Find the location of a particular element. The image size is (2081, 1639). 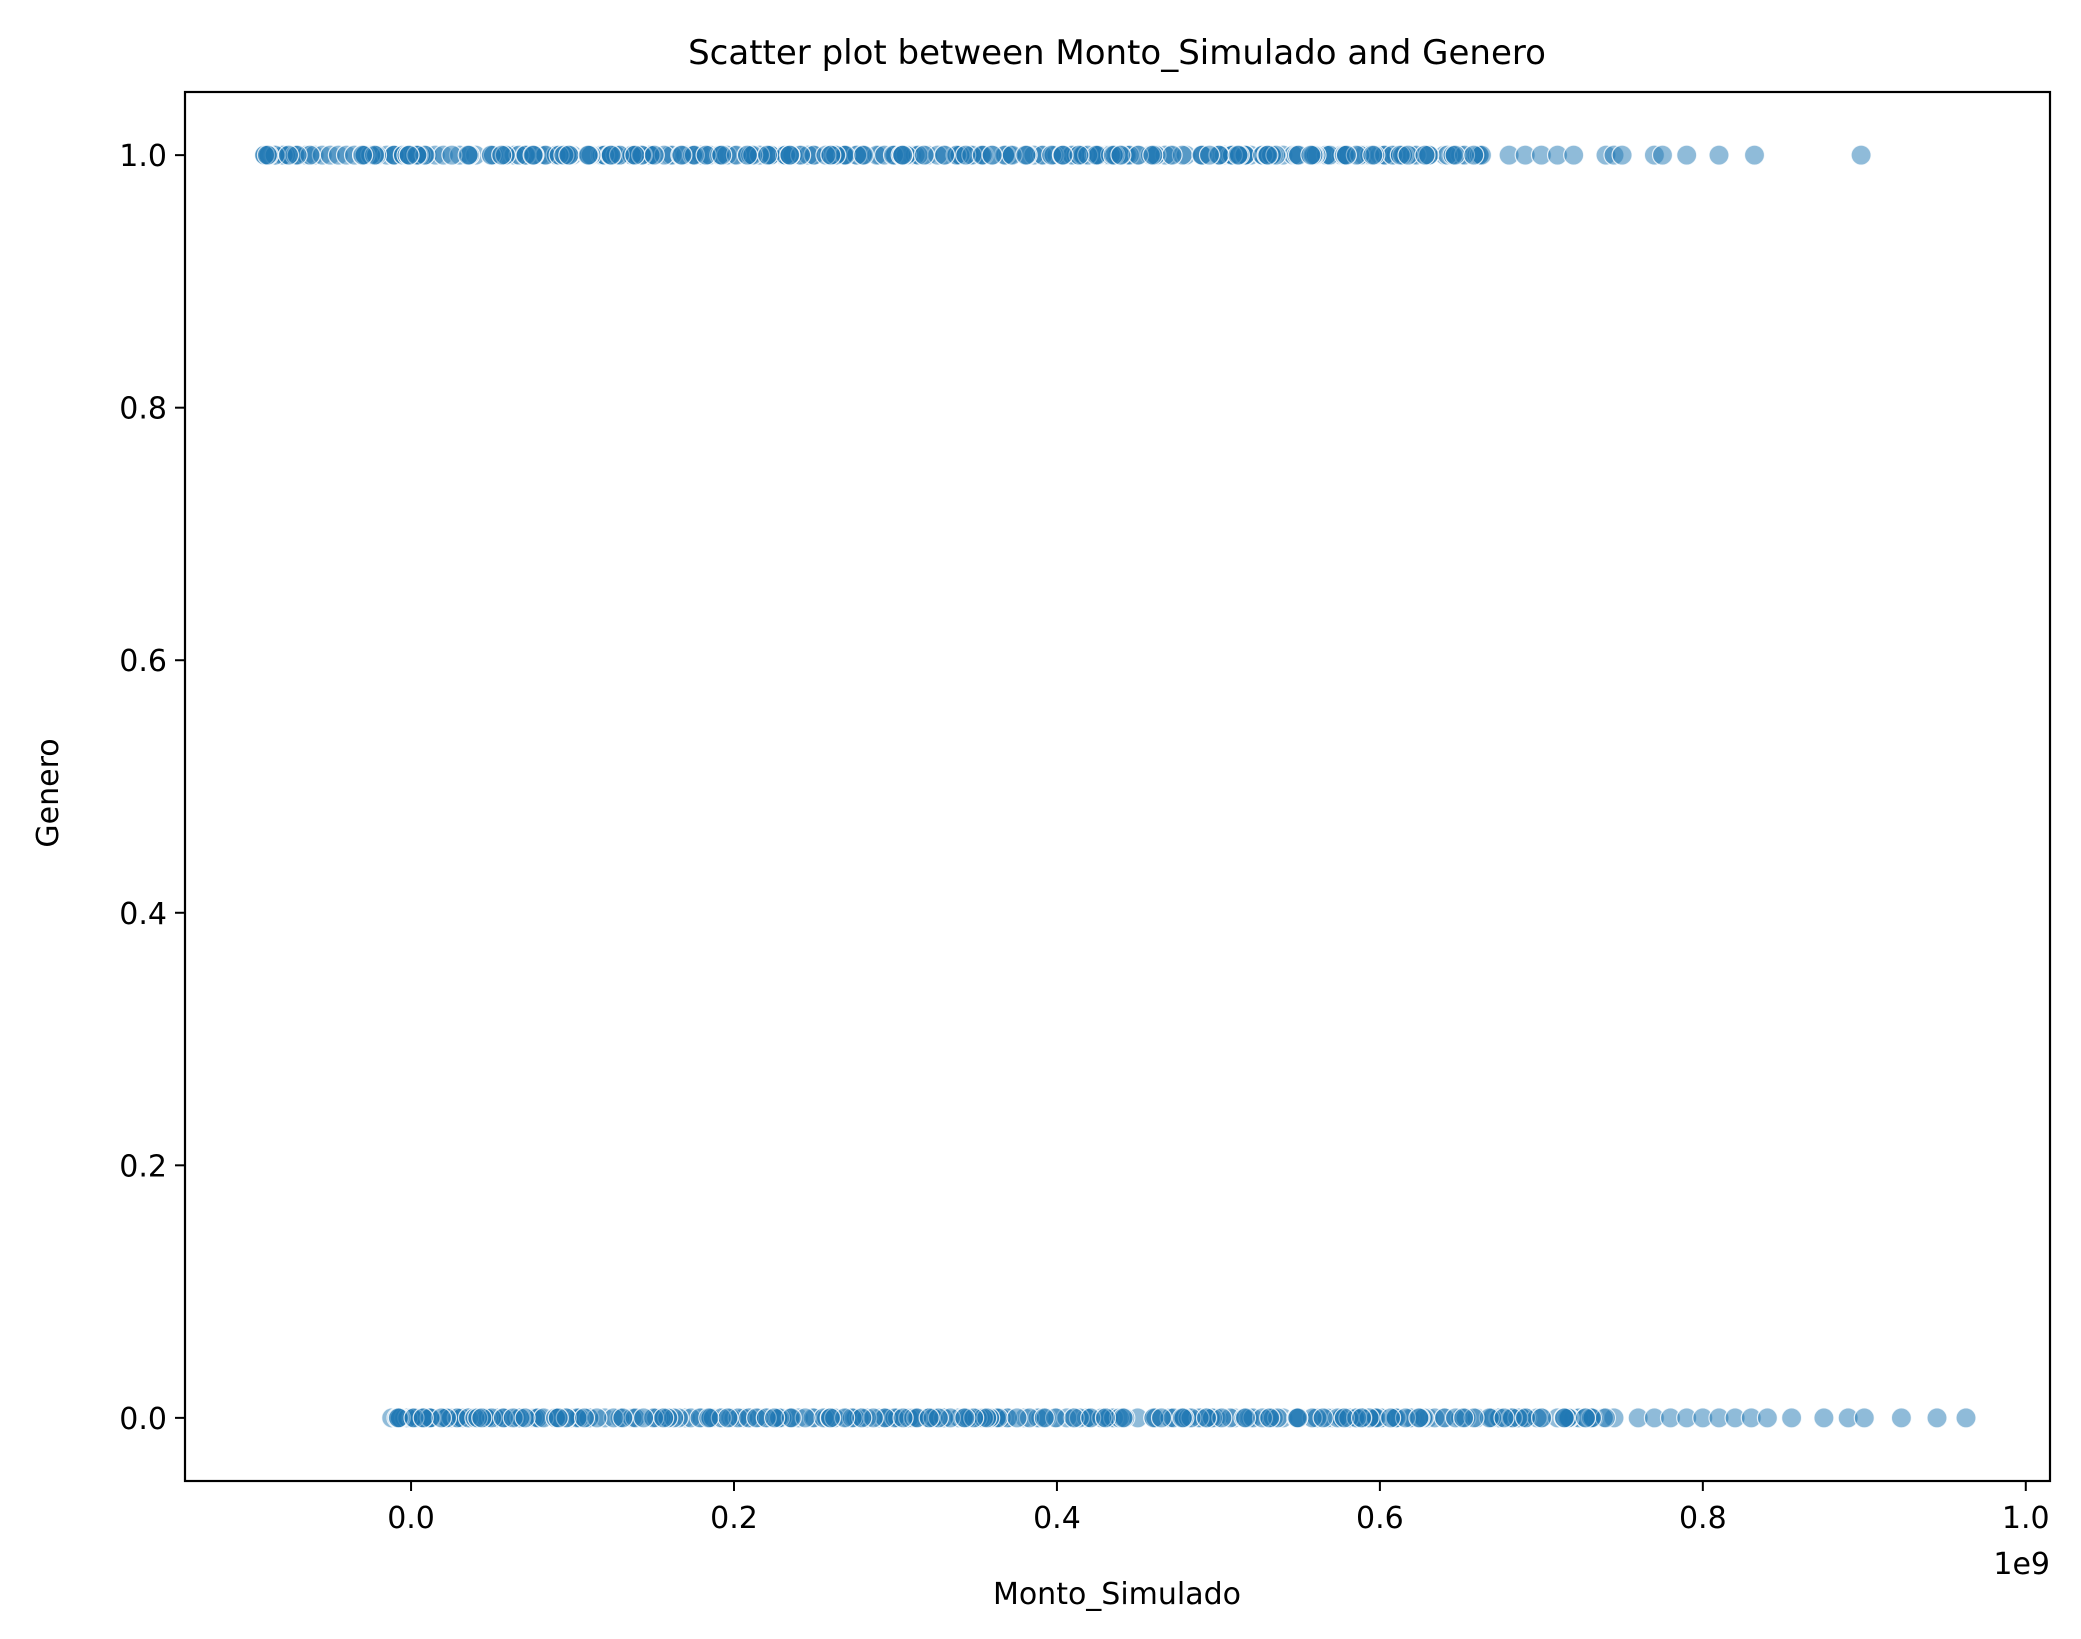

x-tick-label: 1.0 is located at coordinates (2026, 1518).